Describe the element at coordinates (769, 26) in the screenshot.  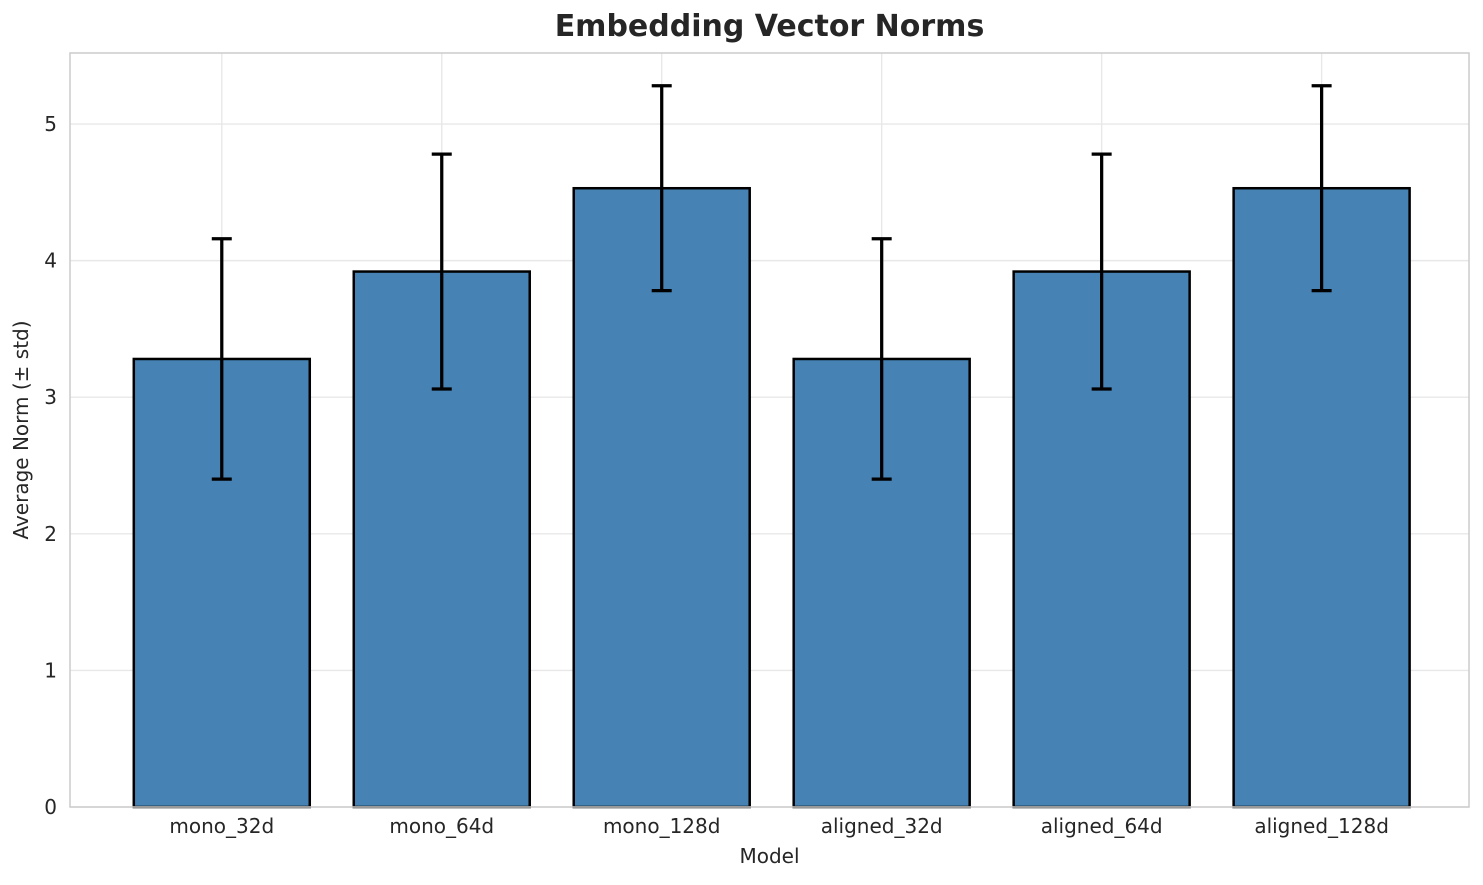
I see `chart-title: Embedding Vector Norms` at that location.